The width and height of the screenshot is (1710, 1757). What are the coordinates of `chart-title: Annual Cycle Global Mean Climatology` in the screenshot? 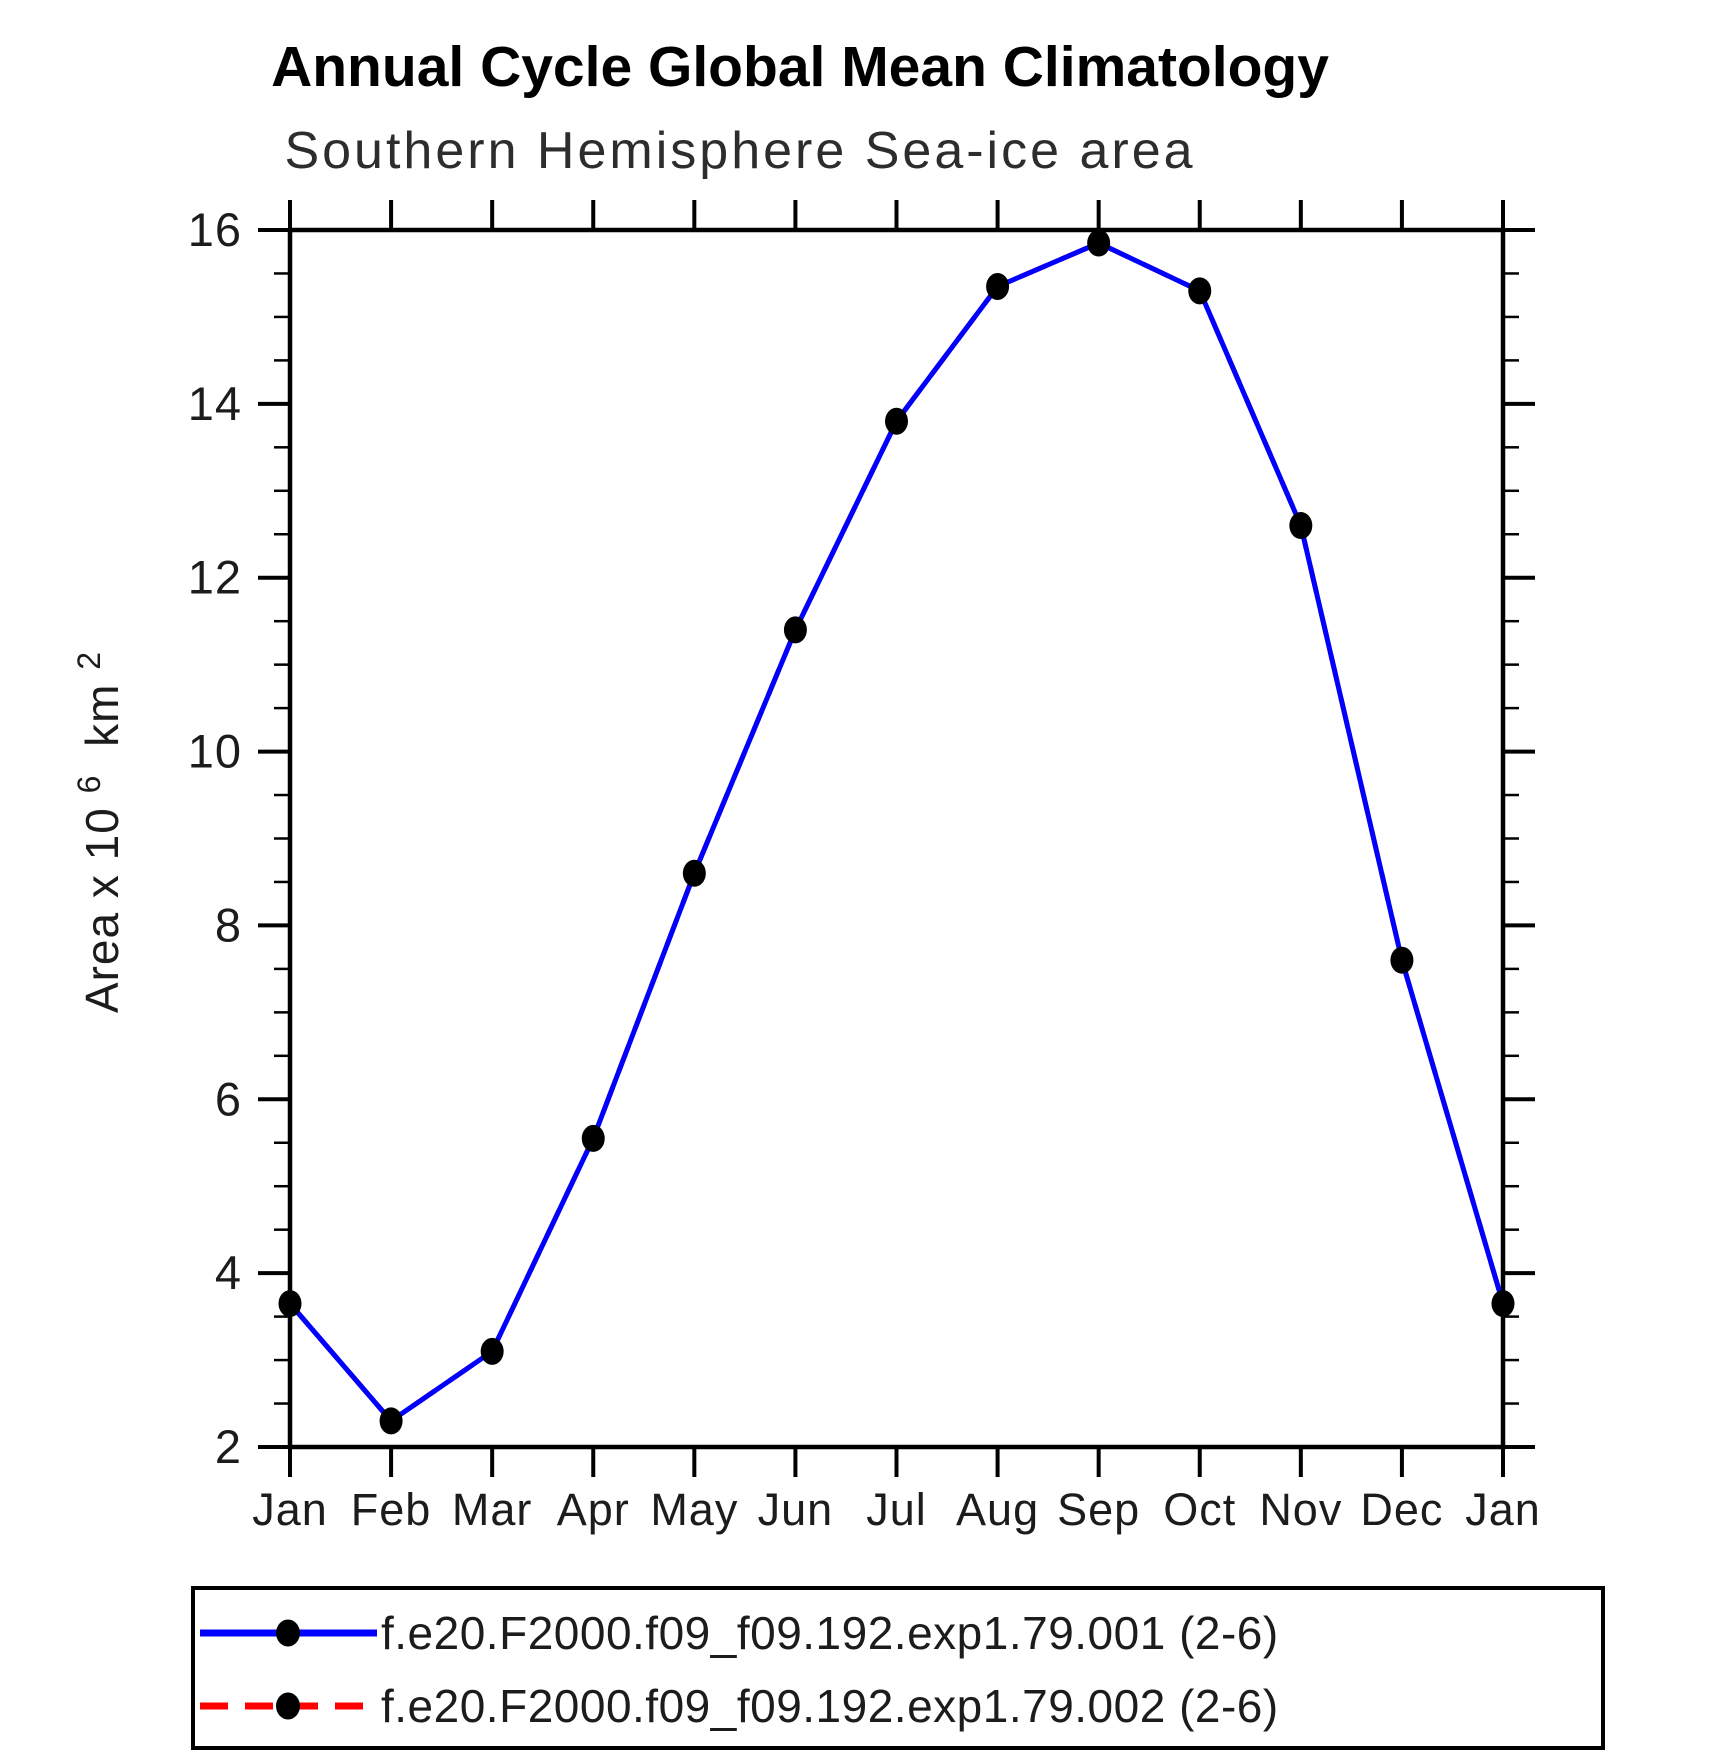 It's located at (800, 67).